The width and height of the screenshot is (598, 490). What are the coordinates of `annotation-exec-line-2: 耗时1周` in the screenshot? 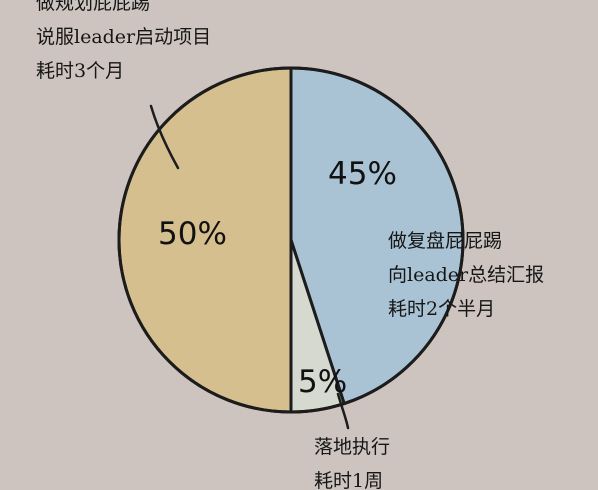 It's located at (349, 480).